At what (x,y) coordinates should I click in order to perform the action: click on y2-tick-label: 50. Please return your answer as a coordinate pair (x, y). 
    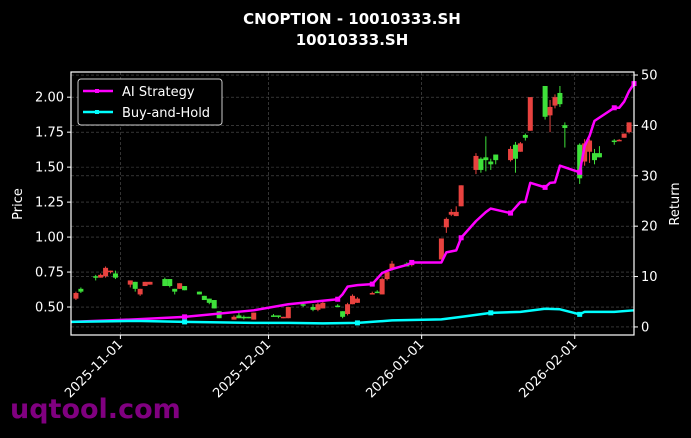
    Looking at the image, I should click on (649, 76).